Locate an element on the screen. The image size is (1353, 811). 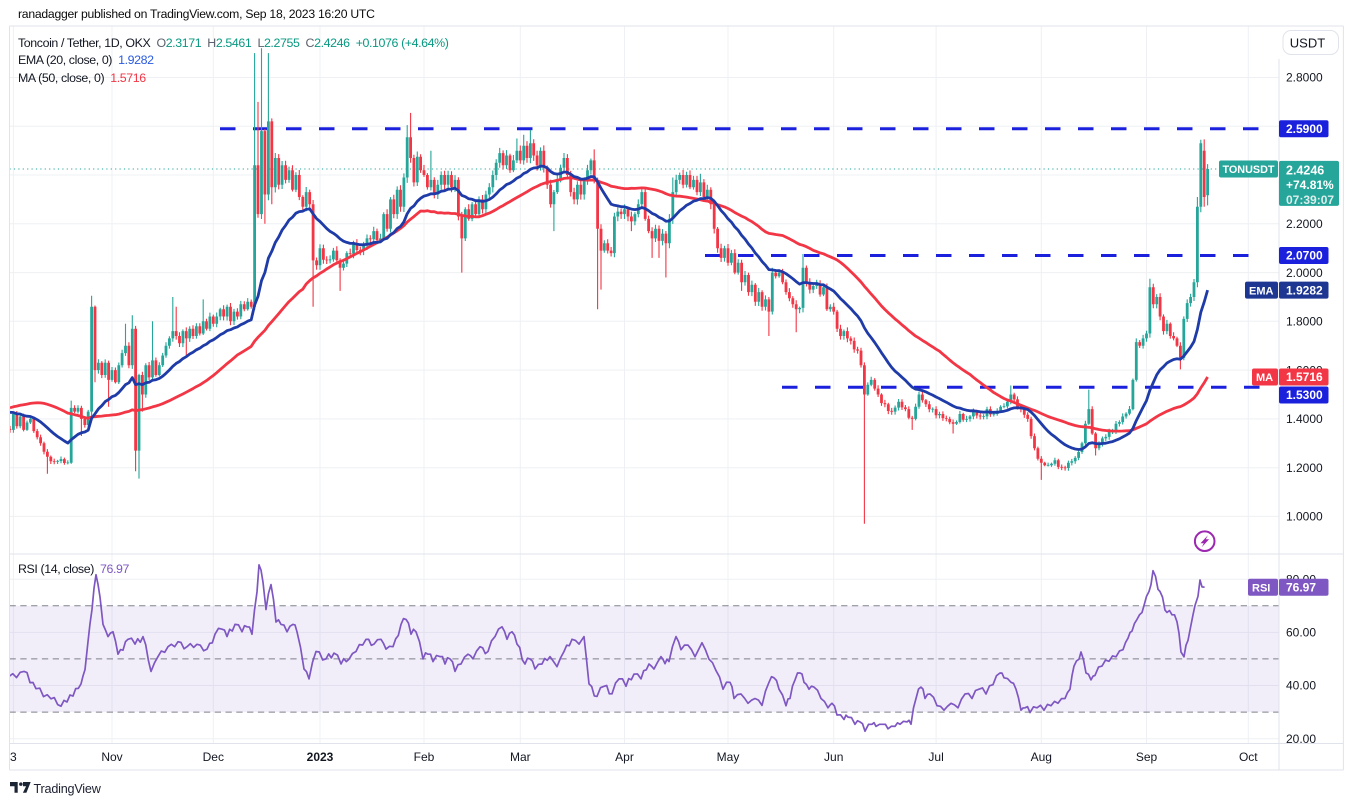
svg-text: TONUSDT is located at coordinates (1249, 170).